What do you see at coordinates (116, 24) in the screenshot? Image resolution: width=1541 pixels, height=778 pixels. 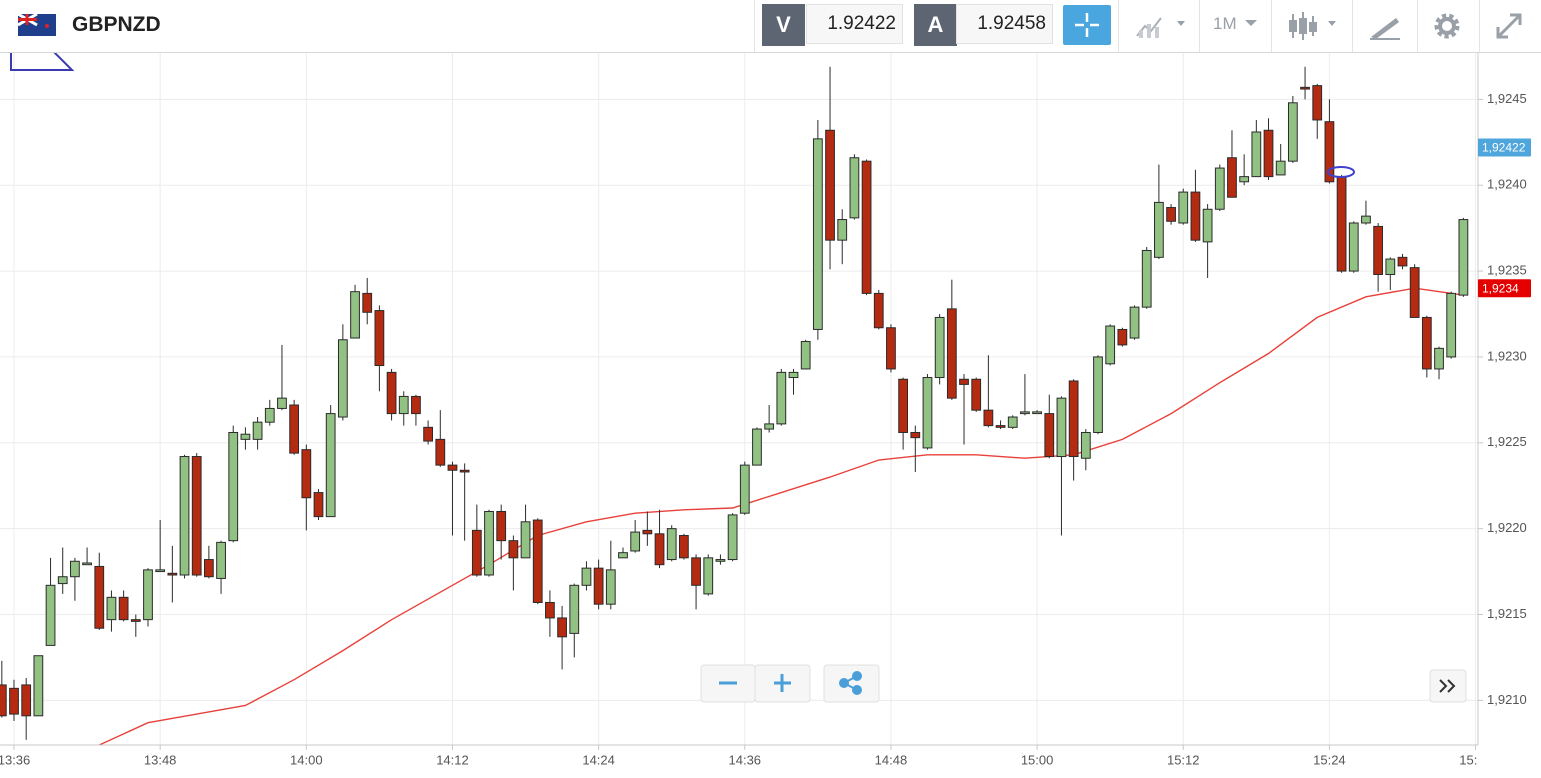 I see `symbol: GBPNZD` at bounding box center [116, 24].